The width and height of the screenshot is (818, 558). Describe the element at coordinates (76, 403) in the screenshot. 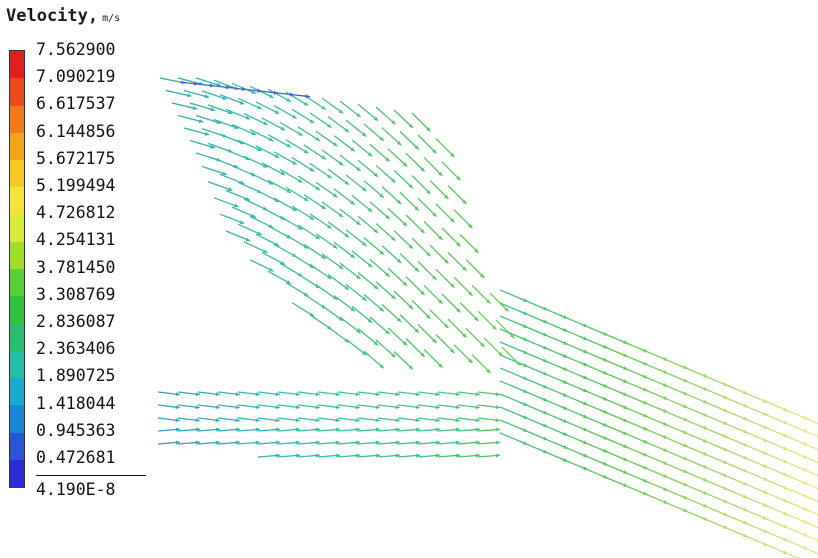

I see `colorbar-tick-label: 1.418044` at that location.